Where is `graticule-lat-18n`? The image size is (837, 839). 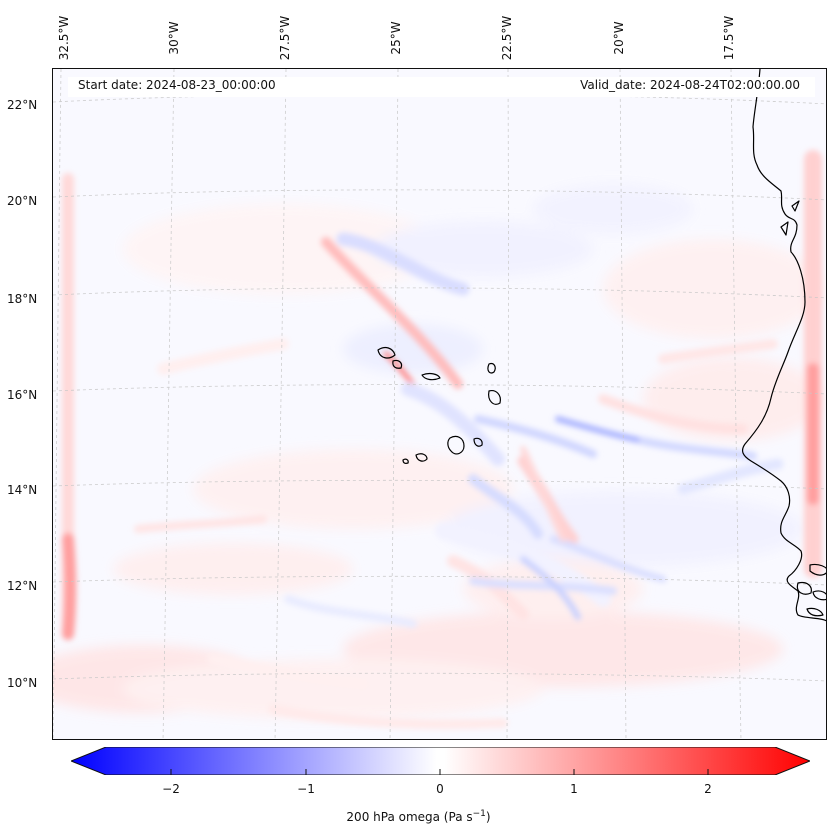
graticule-lat-18n is located at coordinates (439, 293).